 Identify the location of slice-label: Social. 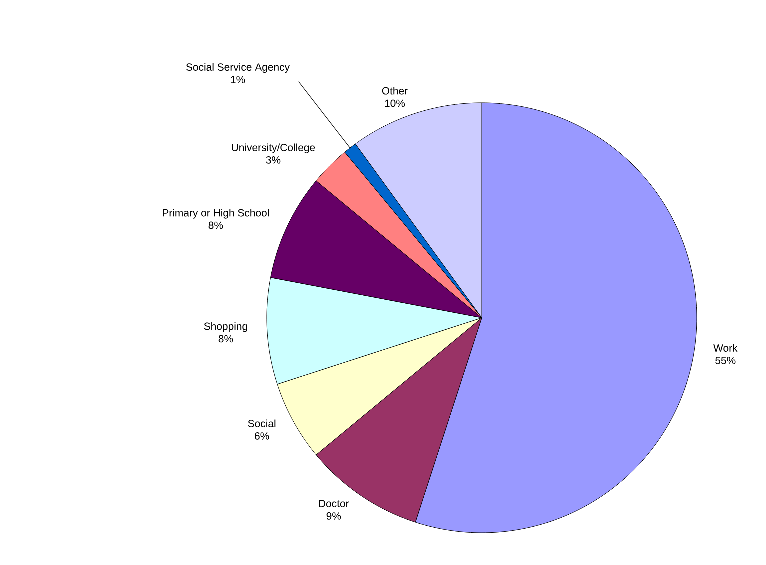
(262, 424).